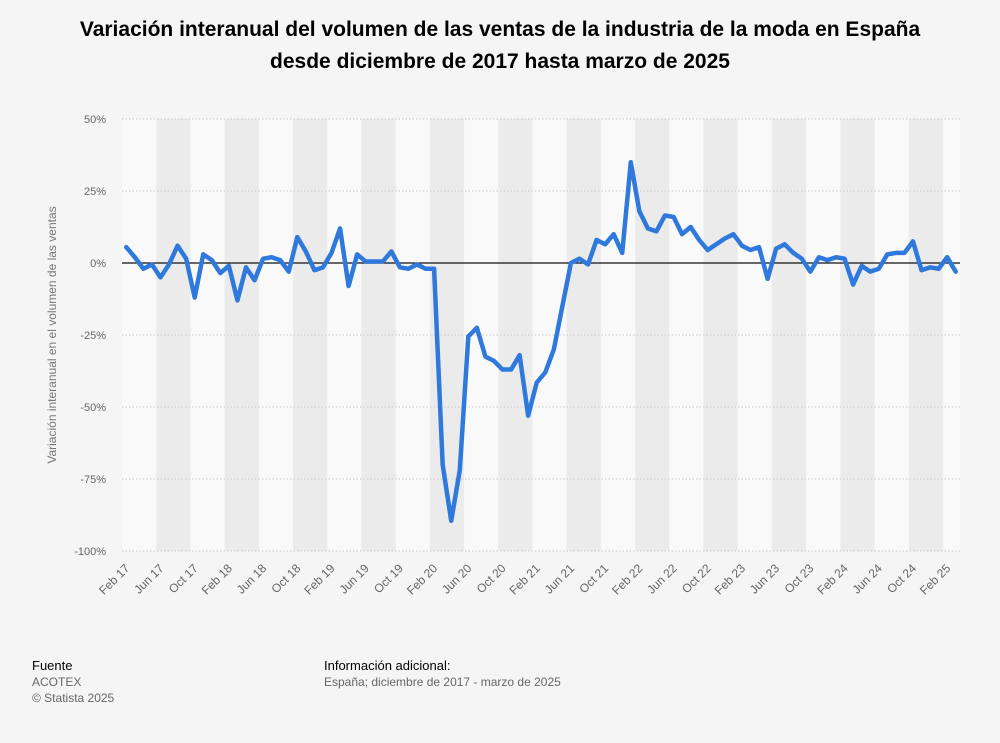  I want to click on x-tick-label: Feb 17, so click(114, 579).